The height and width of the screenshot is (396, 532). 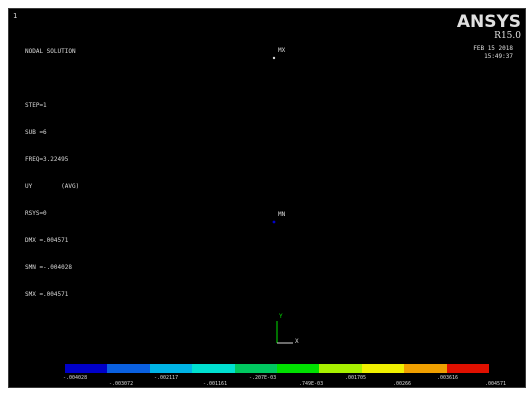 I want to click on window-number: 1, so click(x=15, y=16).